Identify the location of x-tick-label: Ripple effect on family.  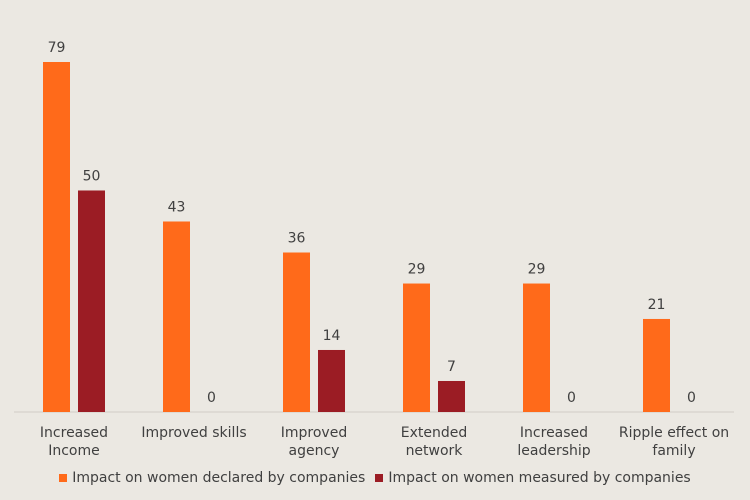
(674, 442).